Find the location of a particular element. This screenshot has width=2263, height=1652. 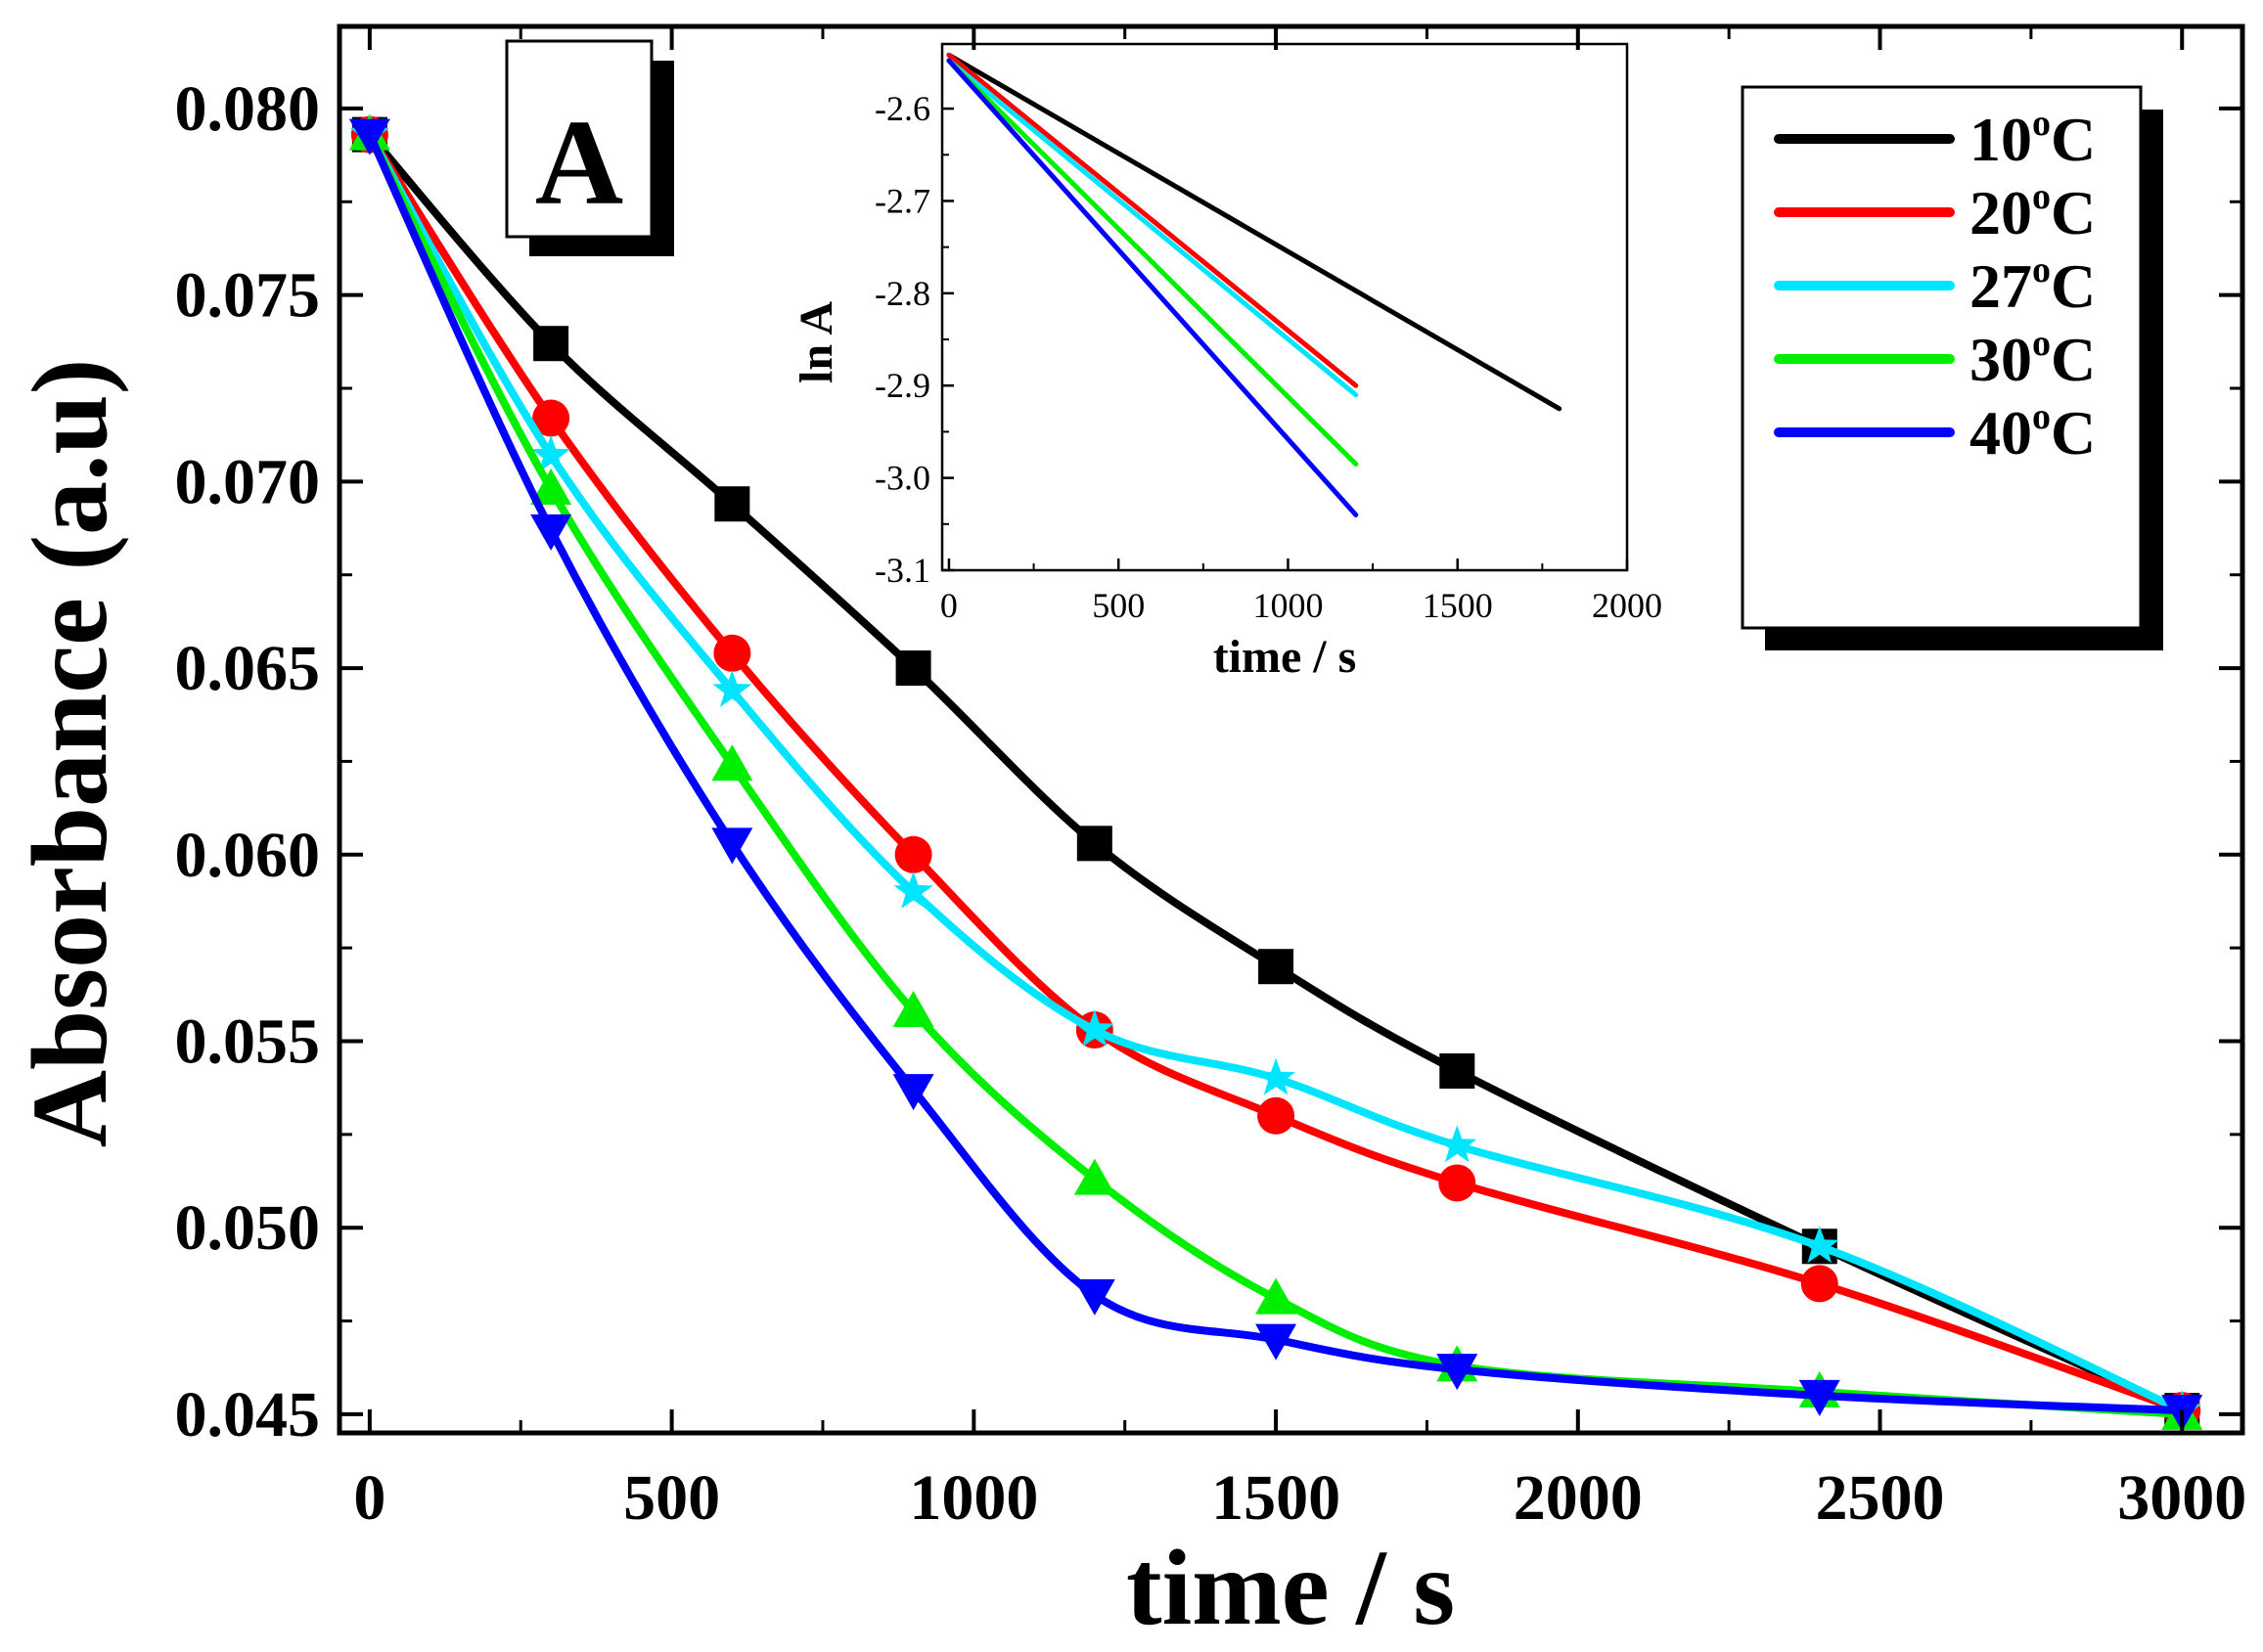

y-tick-label: 0.075 is located at coordinates (248, 296).